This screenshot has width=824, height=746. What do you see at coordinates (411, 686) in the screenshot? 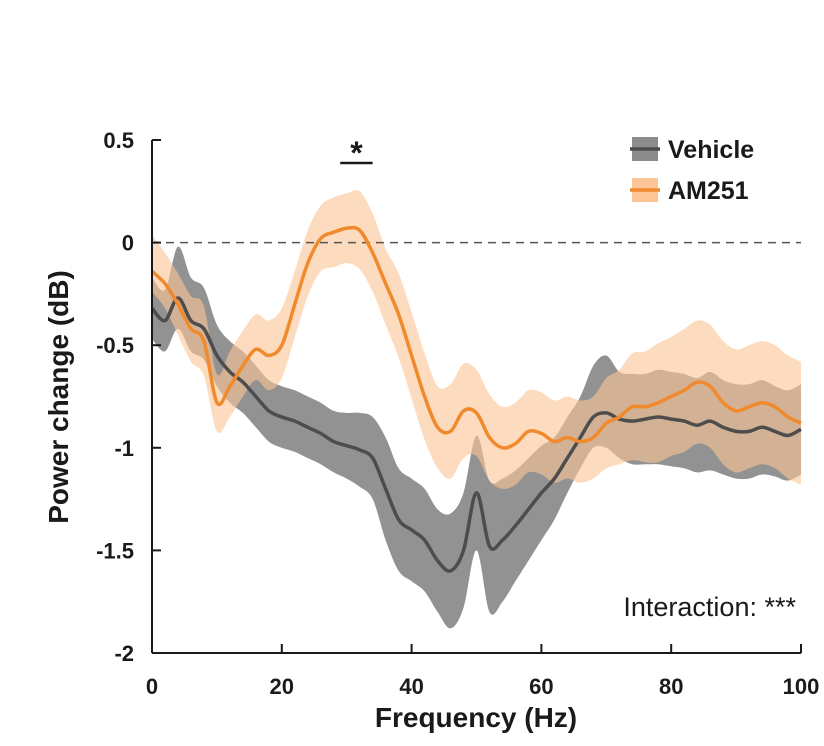
I see `x-tick-label: 40` at bounding box center [411, 686].